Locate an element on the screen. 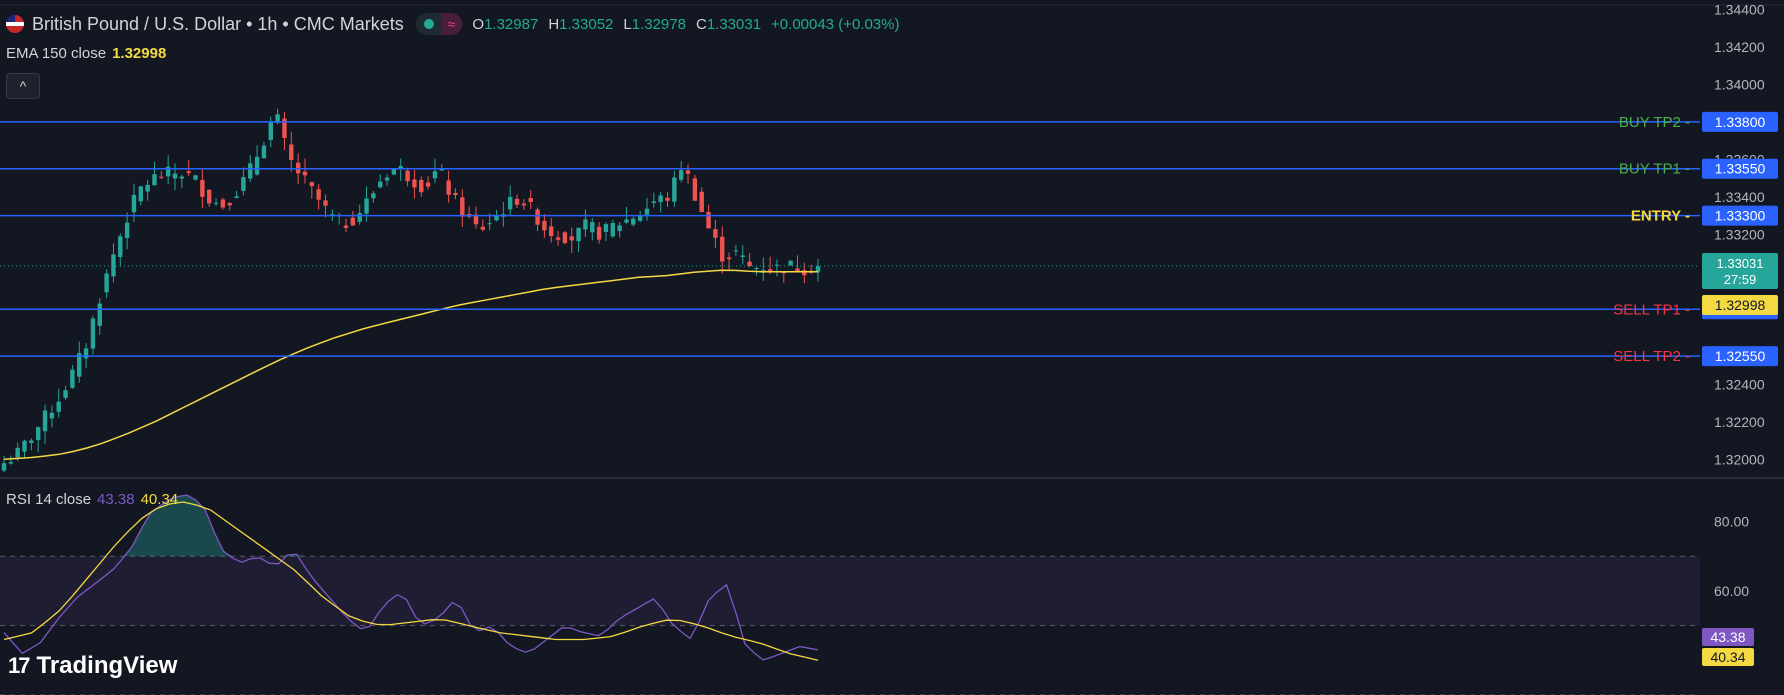 The width and height of the screenshot is (1784, 695). ohlc-low: L1.32978 is located at coordinates (654, 24).